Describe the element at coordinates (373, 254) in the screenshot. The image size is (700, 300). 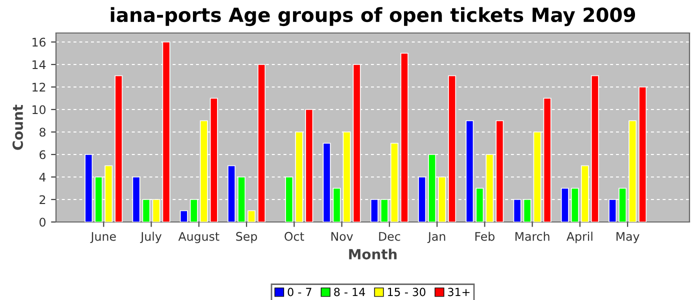
I see `x-axis-title: Month` at that location.